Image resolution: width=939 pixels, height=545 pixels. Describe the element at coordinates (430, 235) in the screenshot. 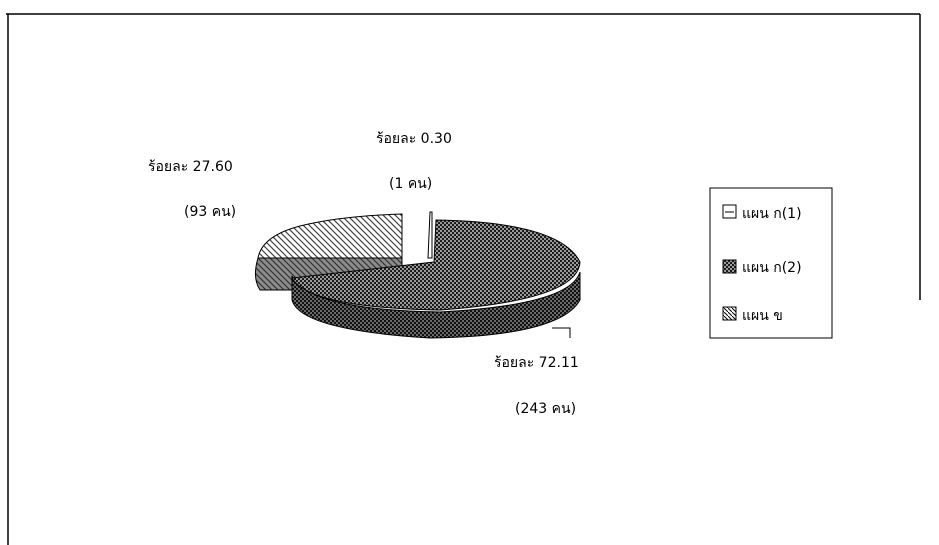

I see `slice-plan-a1` at that location.